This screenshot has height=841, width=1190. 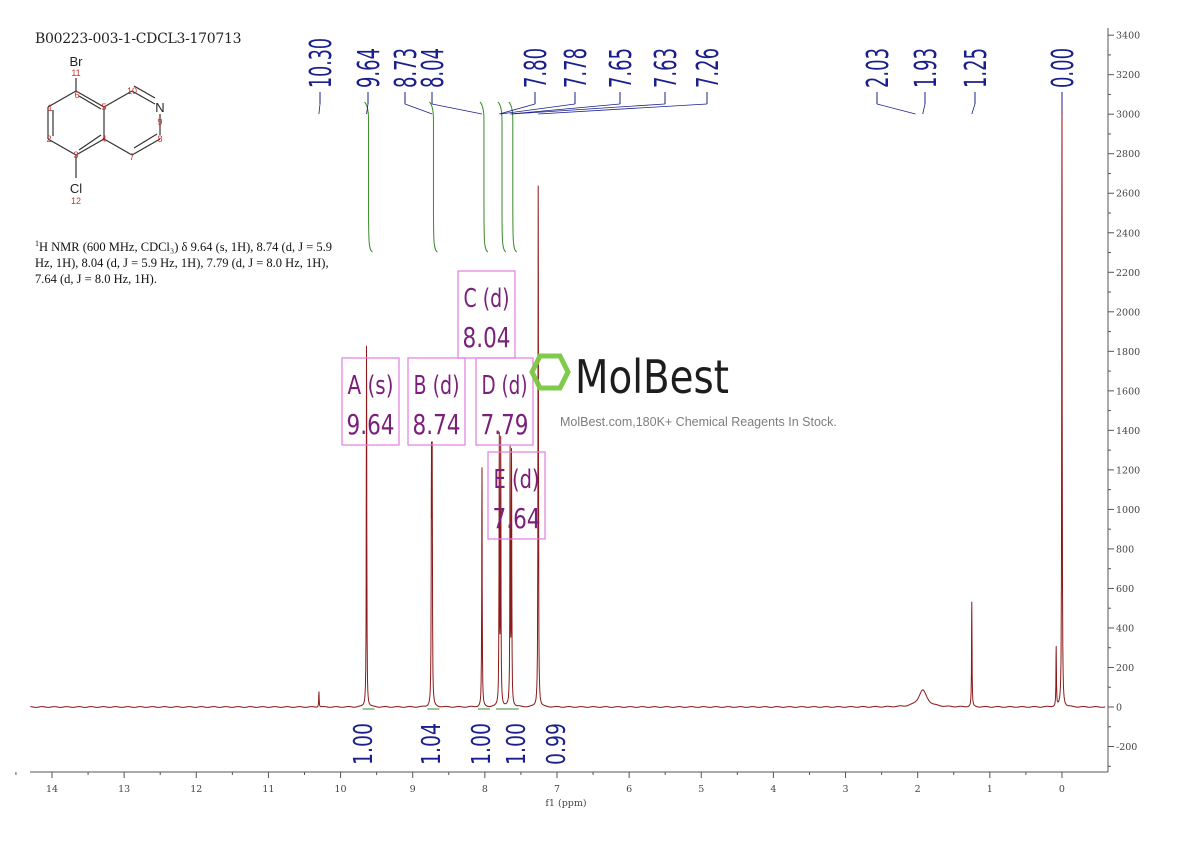 What do you see at coordinates (1128, 470) in the screenshot?
I see `y-tick-label: 1200` at bounding box center [1128, 470].